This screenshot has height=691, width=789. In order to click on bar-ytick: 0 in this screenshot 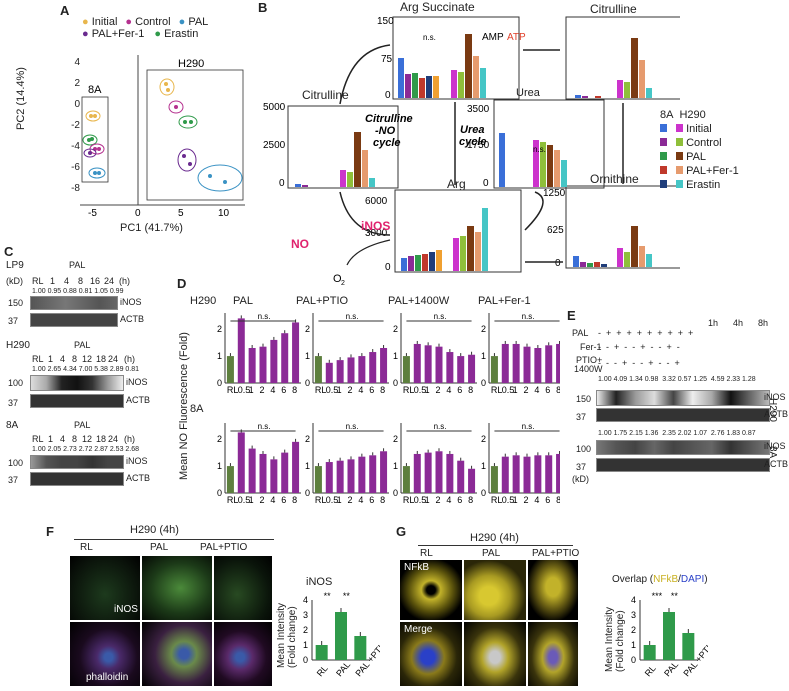, I will do `click(633, 660)`.